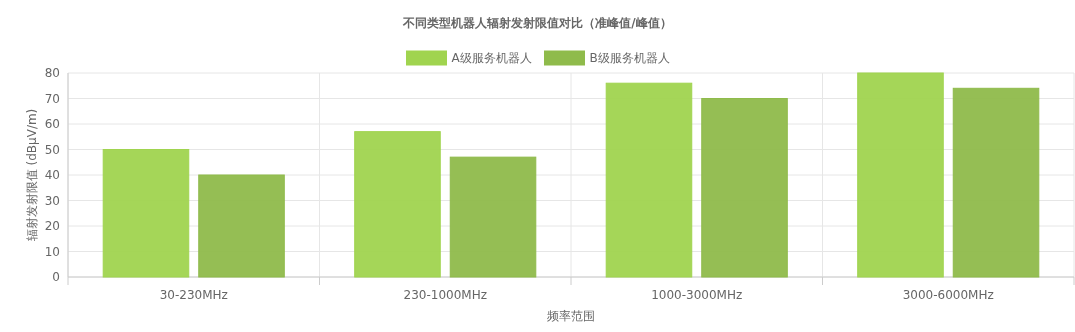  Describe the element at coordinates (571, 316) in the screenshot. I see `x-axis-title: 频率范围` at that location.